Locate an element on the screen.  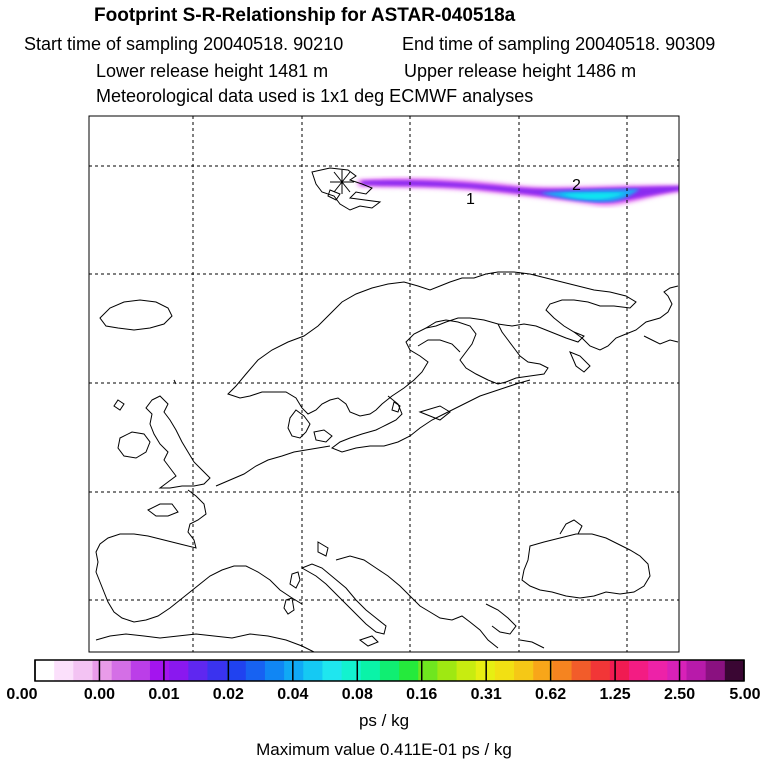
colorbar-tick-label: 0.16 is located at coordinates (422, 694).